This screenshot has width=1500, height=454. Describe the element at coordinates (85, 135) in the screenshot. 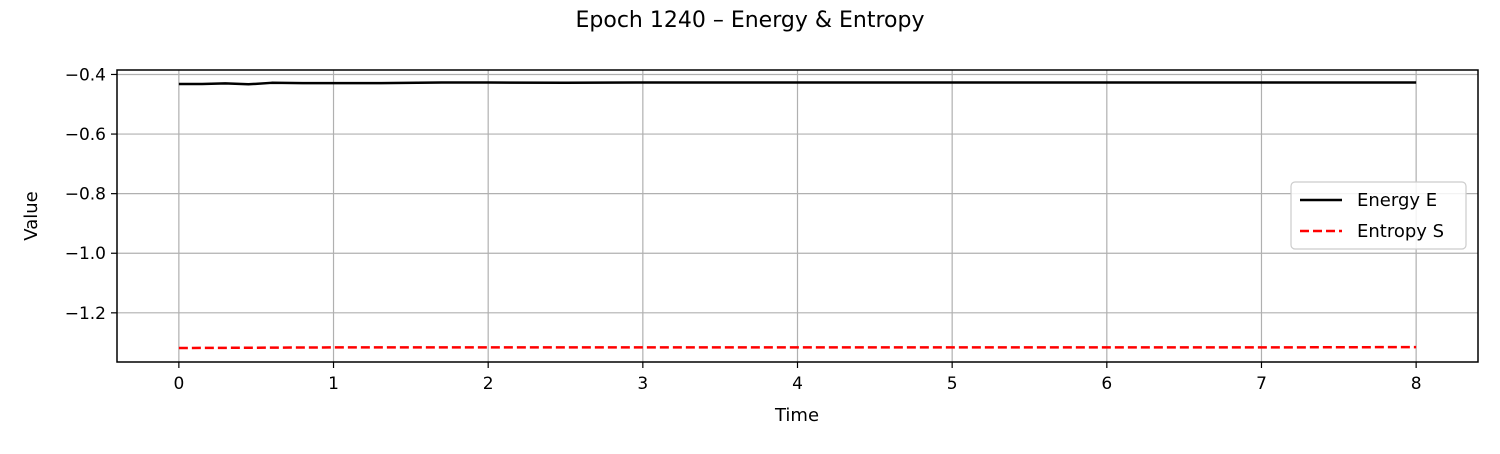

I see `y-tick-label: −0.6` at that location.